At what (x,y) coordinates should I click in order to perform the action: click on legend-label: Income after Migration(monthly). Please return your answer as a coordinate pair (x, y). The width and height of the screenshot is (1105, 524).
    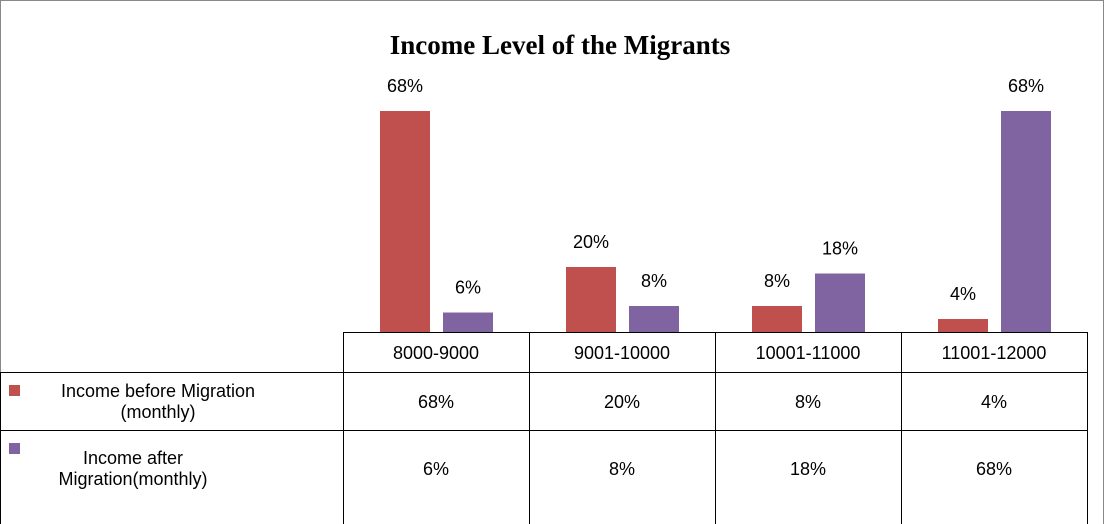
    Looking at the image, I should click on (133, 468).